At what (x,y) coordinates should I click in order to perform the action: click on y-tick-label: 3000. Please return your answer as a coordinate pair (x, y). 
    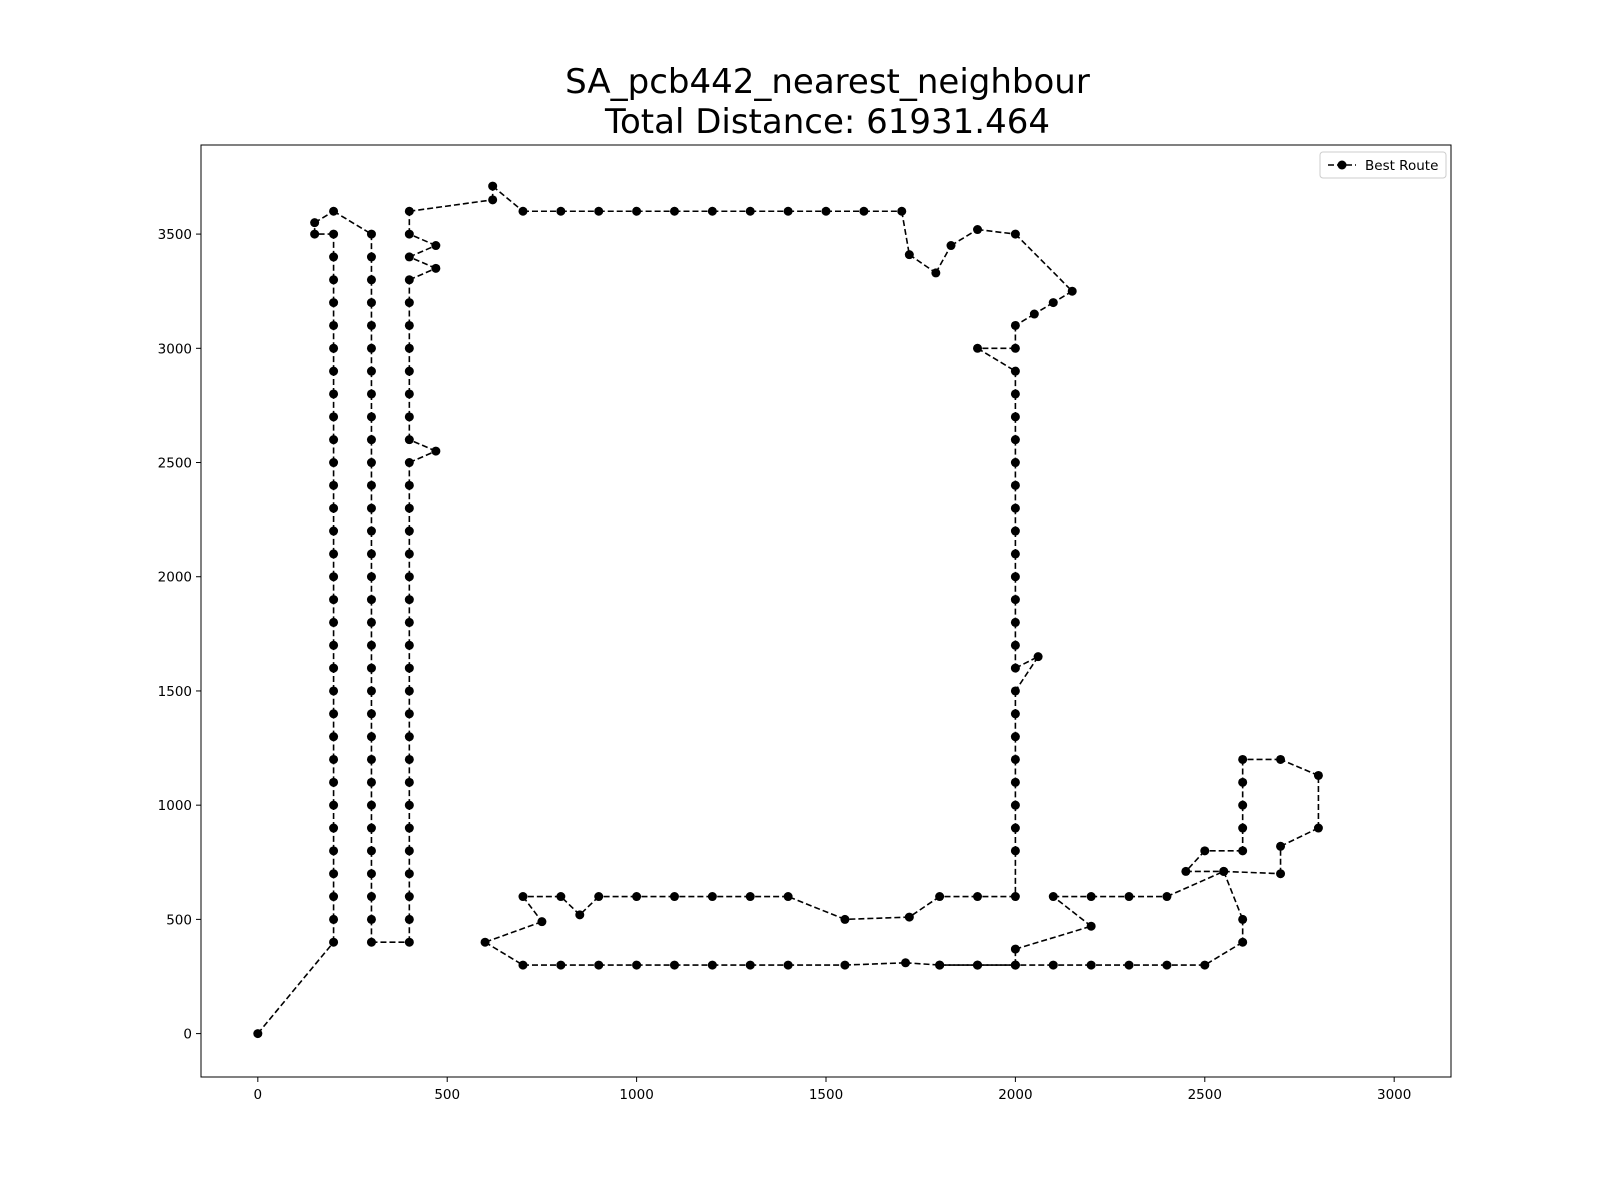
    Looking at the image, I should click on (175, 349).